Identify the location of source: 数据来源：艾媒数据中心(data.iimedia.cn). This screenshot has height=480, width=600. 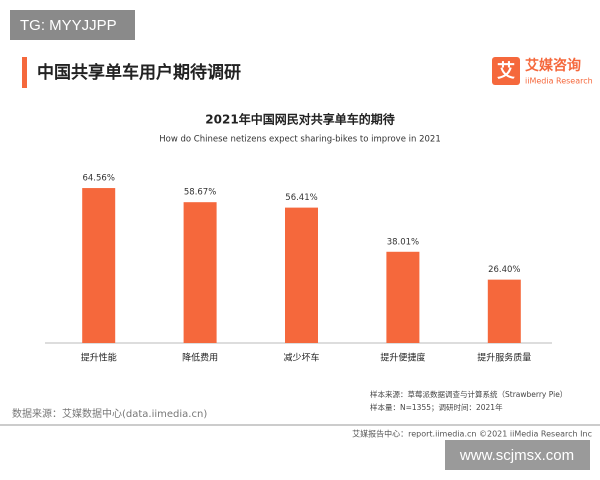
(109, 413).